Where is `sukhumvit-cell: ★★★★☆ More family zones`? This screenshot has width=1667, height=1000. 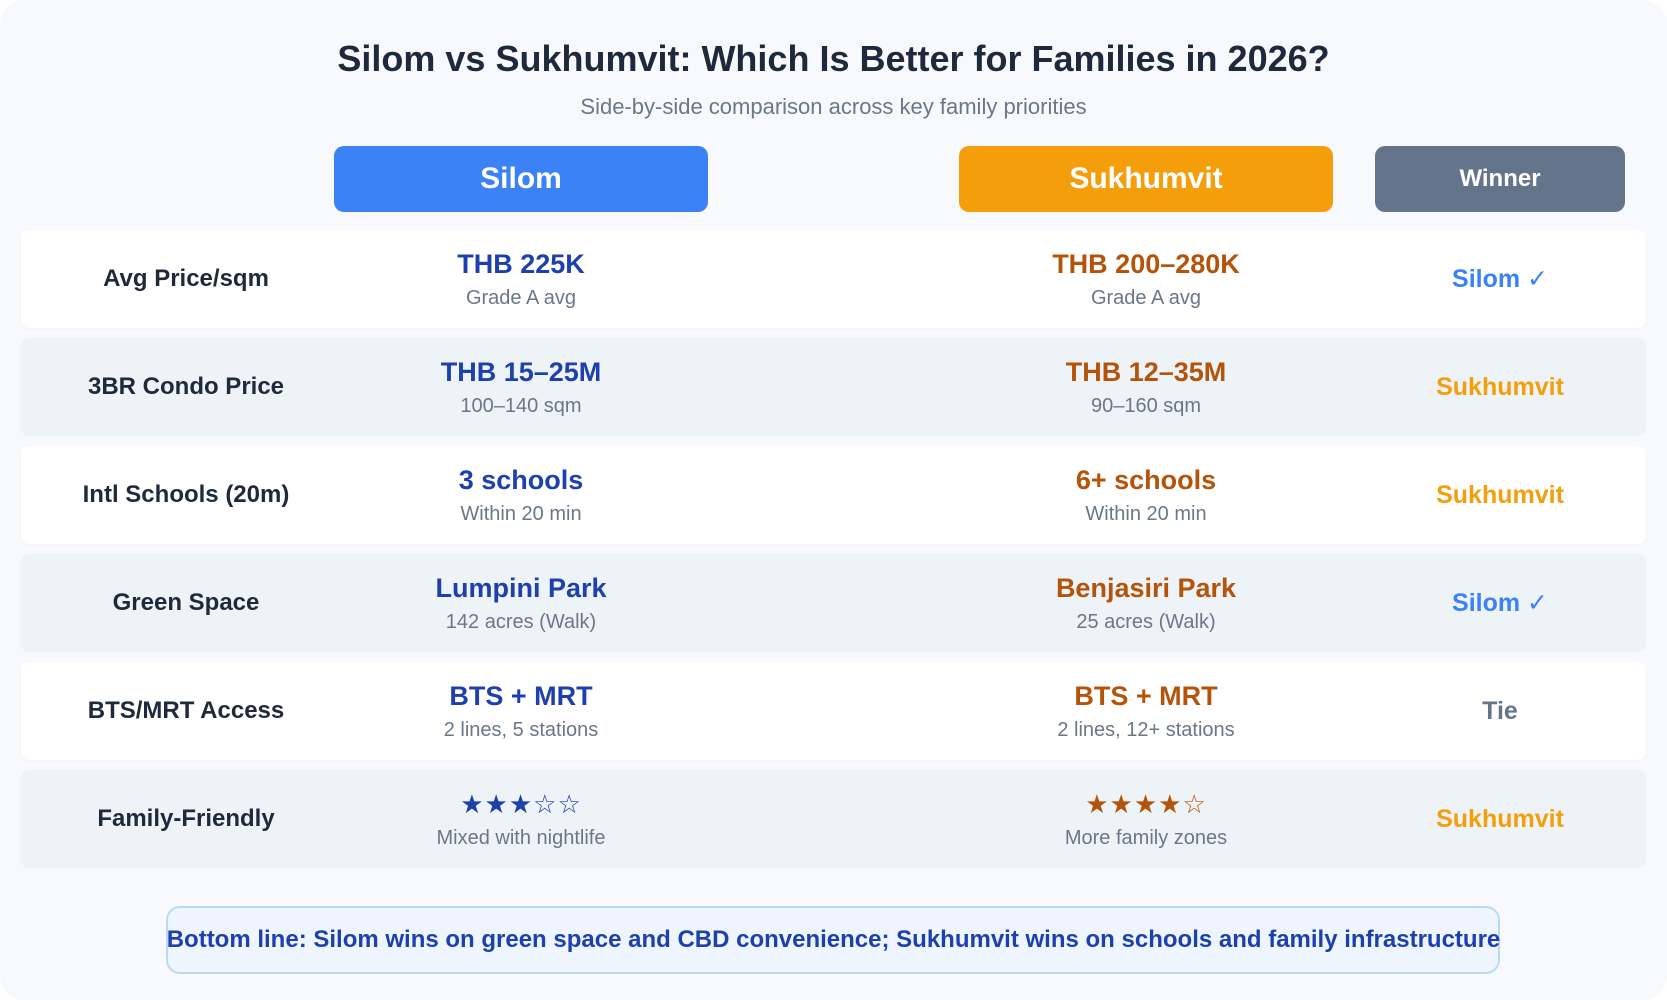 sukhumvit-cell: ★★★★☆ More family zones is located at coordinates (1146, 819).